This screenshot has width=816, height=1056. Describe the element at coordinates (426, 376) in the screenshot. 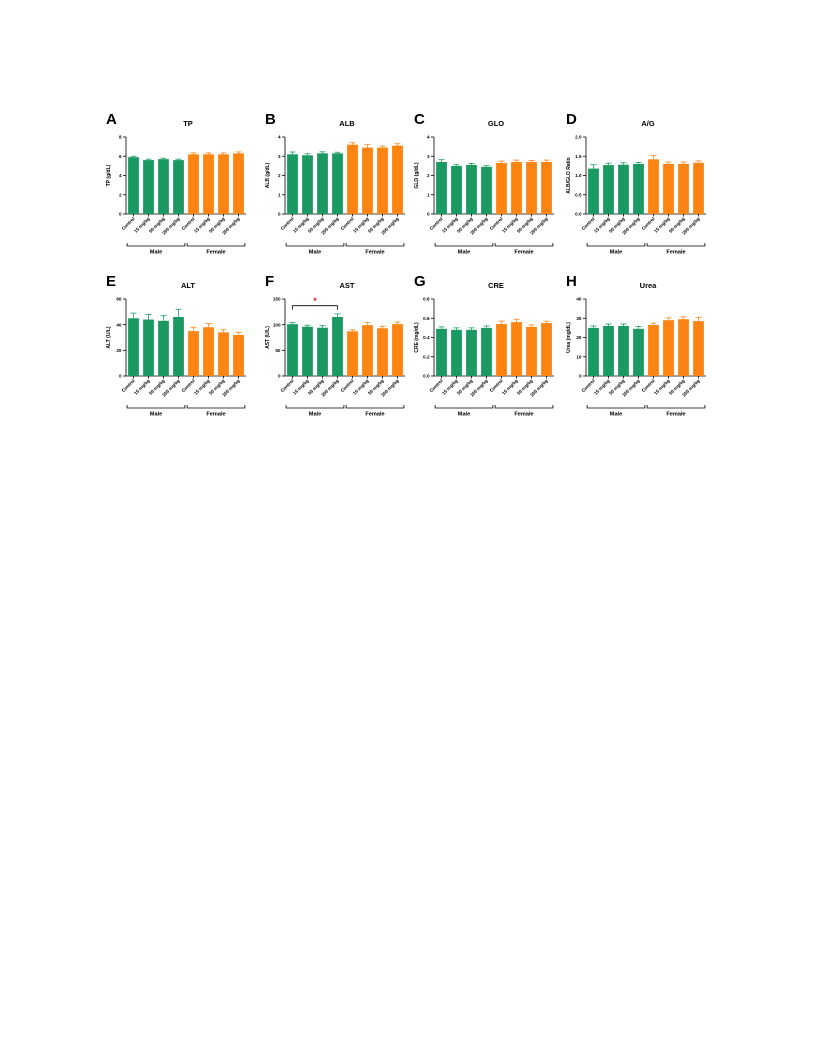

I see `y-tick-label: 0.0` at that location.